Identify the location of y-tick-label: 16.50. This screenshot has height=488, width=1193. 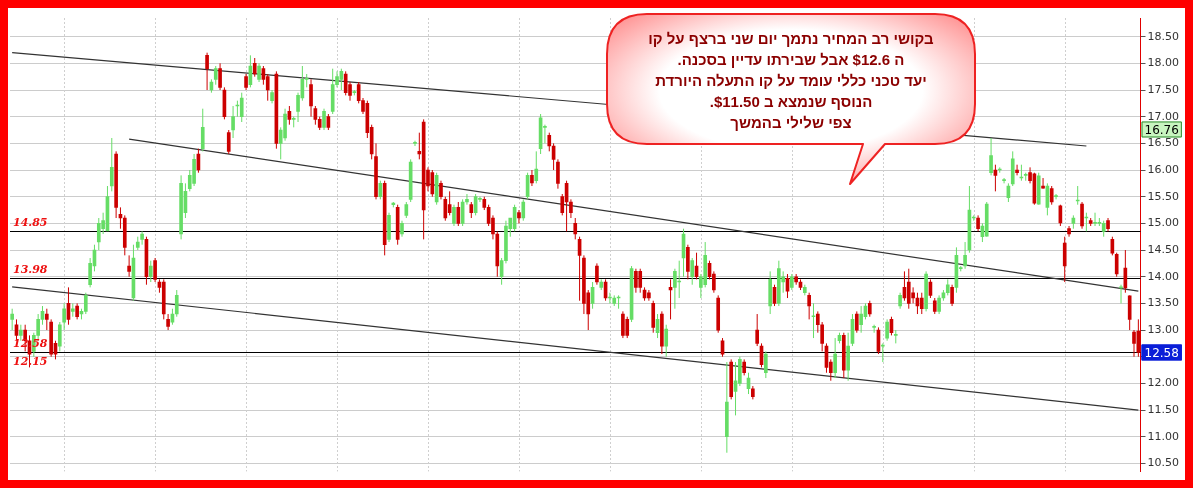
(1163, 143).